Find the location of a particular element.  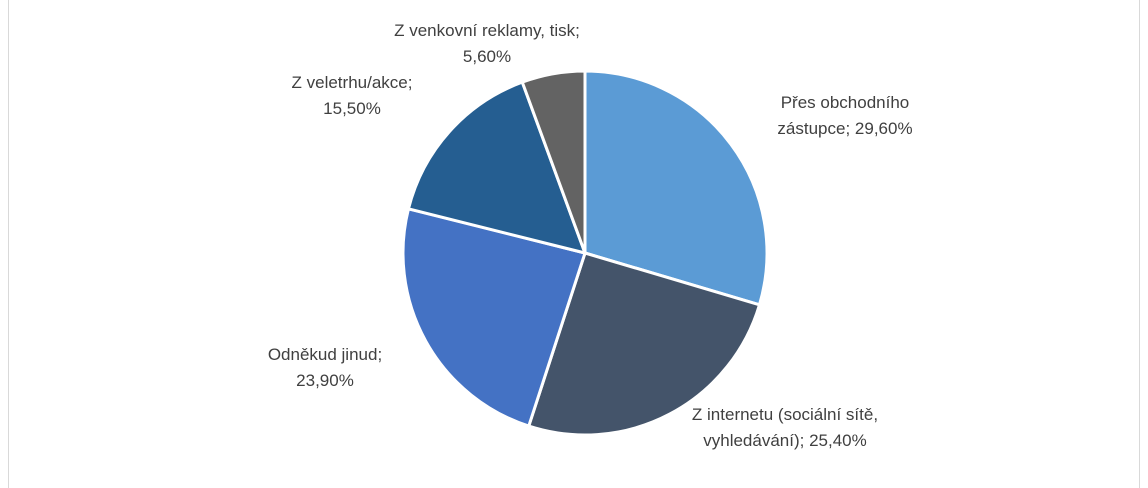

value-label: 5,60% is located at coordinates (487, 56).